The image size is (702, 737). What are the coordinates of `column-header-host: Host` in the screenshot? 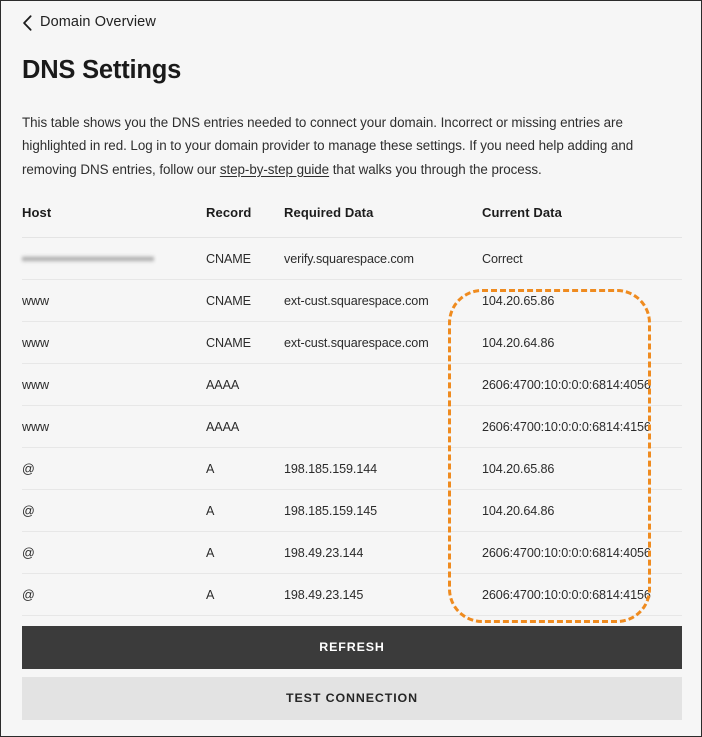 It's located at (114, 221).